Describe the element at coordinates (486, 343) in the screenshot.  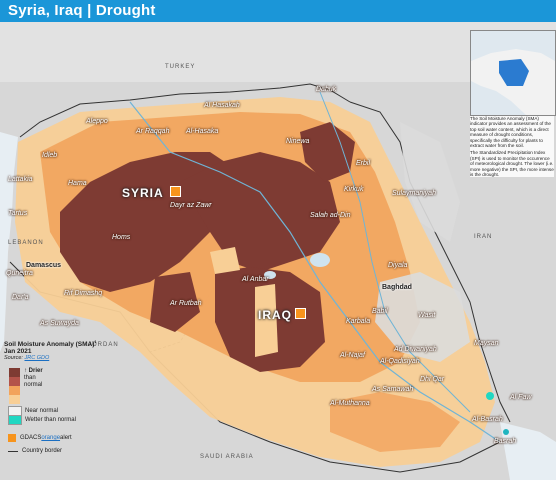
I see `place-label: Maysan` at that location.